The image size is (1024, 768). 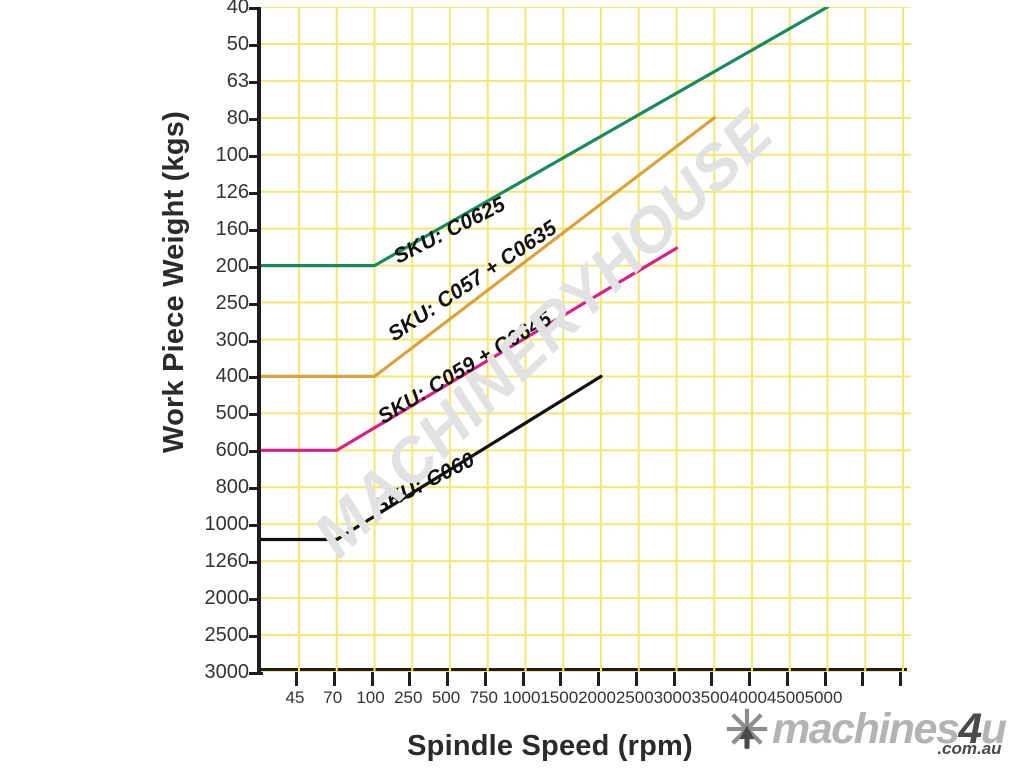 What do you see at coordinates (232, 487) in the screenshot?
I see `y-tick-label: 800` at bounding box center [232, 487].